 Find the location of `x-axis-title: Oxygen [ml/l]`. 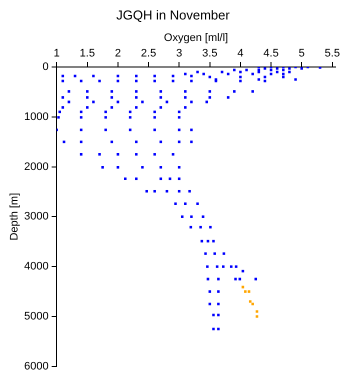

x-axis-title: Oxygen [ml/l] is located at coordinates (196, 38).